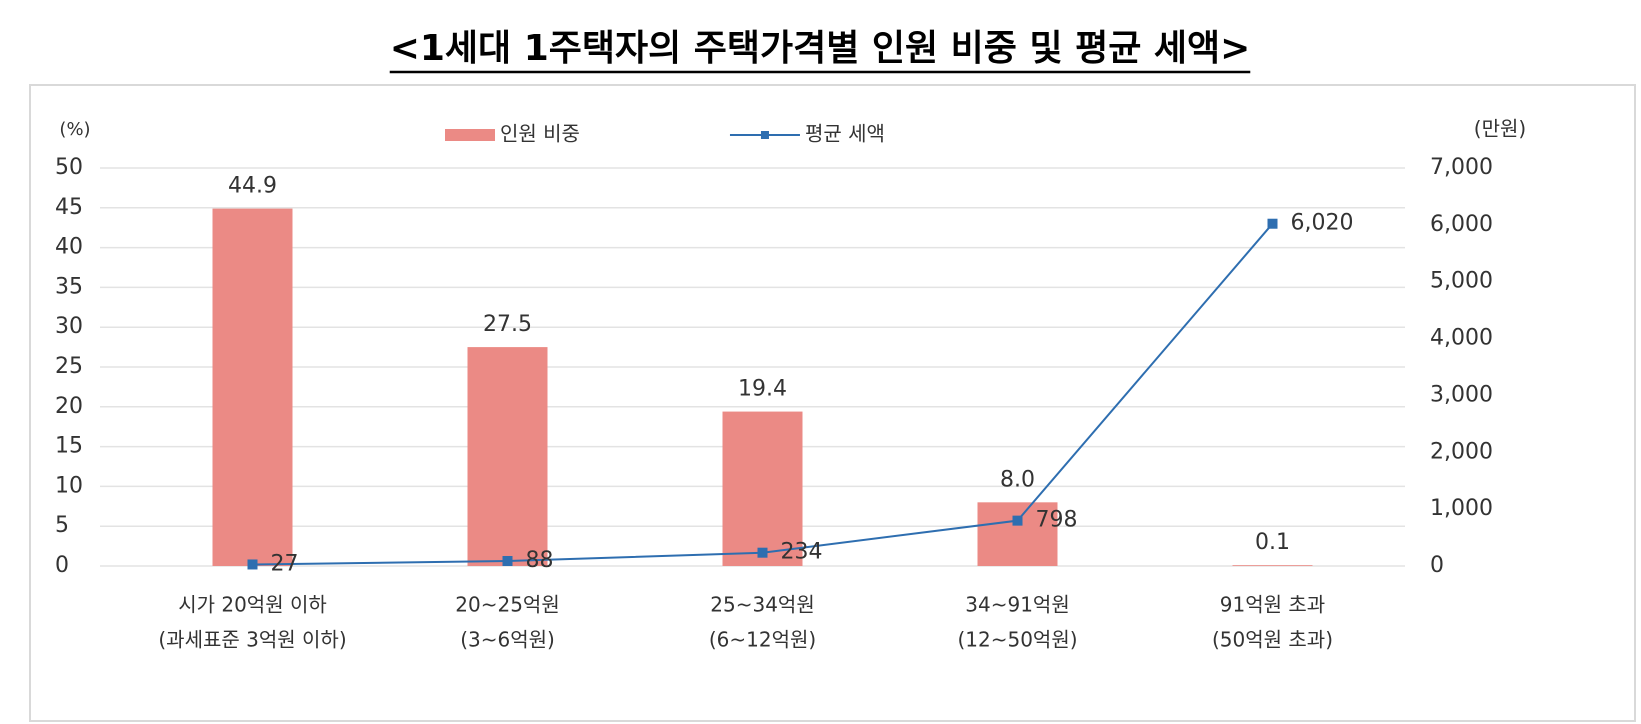 The width and height of the screenshot is (1641, 724). What do you see at coordinates (1461, 338) in the screenshot?
I see `y2-tick-label: 4,000` at bounding box center [1461, 338].